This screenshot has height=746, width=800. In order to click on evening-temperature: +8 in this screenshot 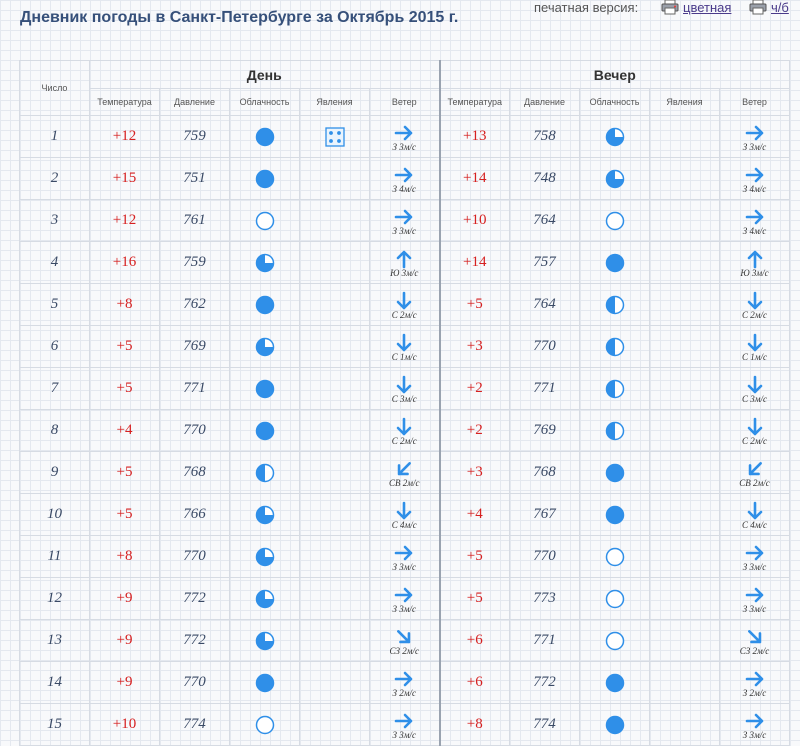, I will do `click(474, 724)`.